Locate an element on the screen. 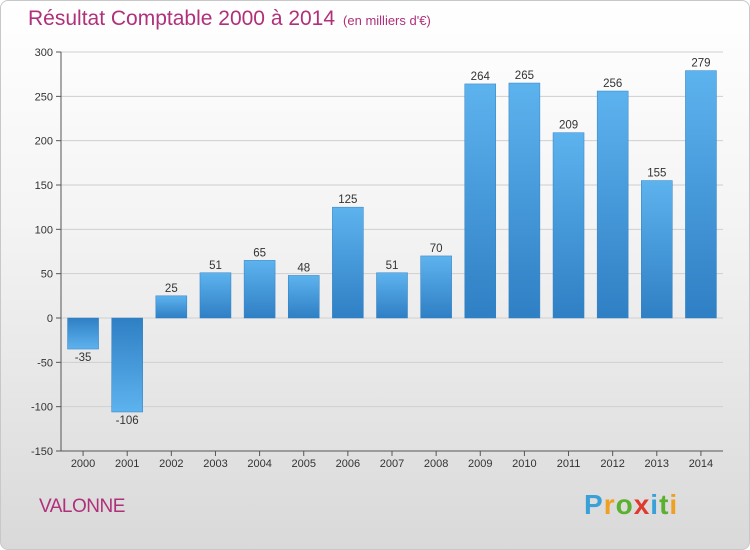 The height and width of the screenshot is (550, 750). data-label: 65 is located at coordinates (259, 253).